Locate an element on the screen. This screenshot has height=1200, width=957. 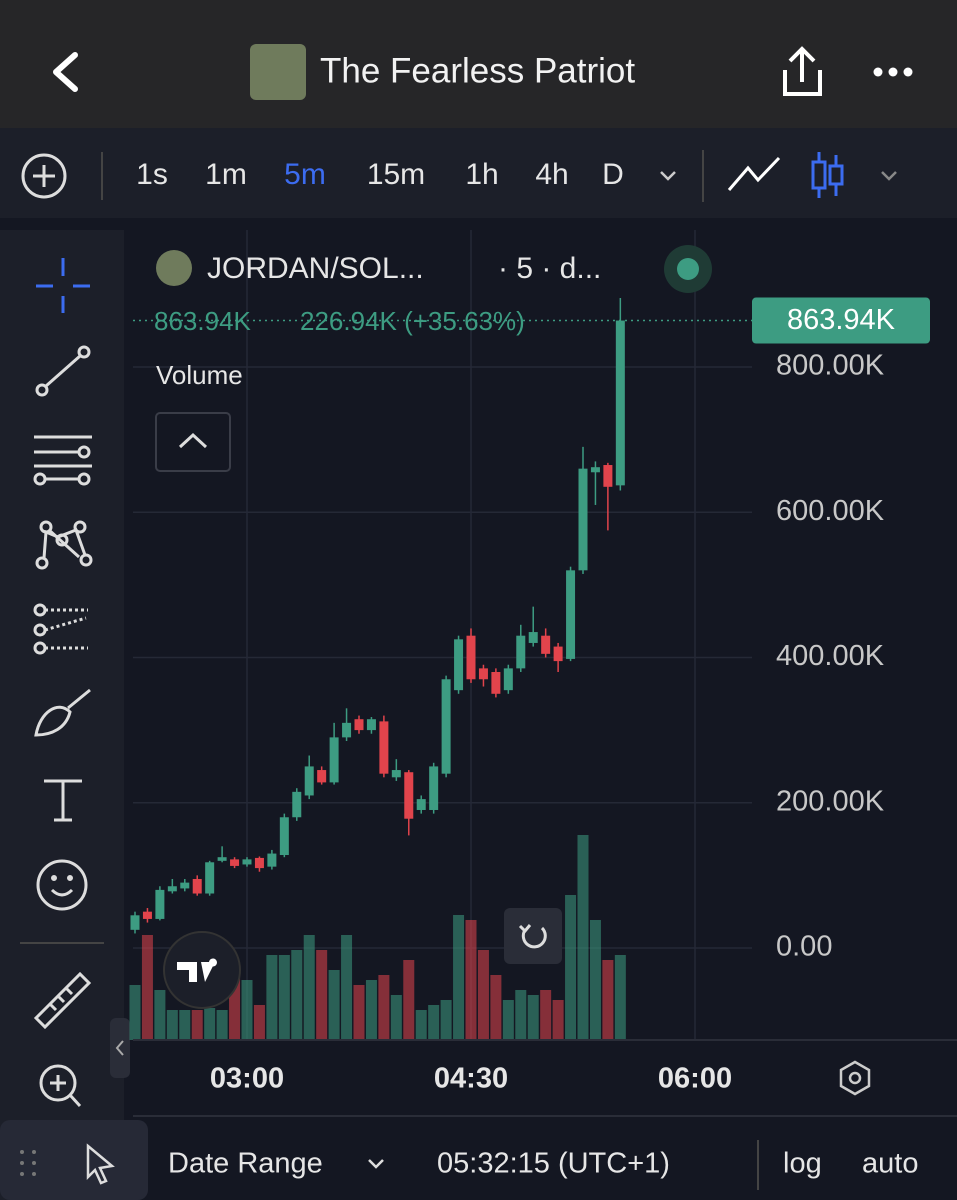
crosshair-tool is located at coordinates (63, 285).